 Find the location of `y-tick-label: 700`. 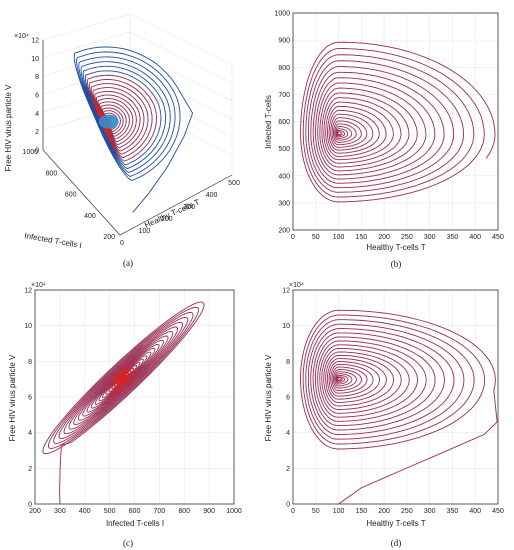

y-tick-label: 700 is located at coordinates (284, 95).